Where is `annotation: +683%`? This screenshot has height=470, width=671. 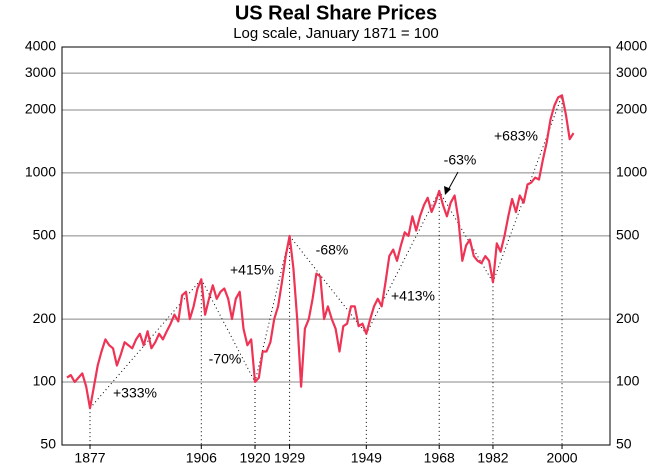
annotation: +683% is located at coordinates (516, 136).